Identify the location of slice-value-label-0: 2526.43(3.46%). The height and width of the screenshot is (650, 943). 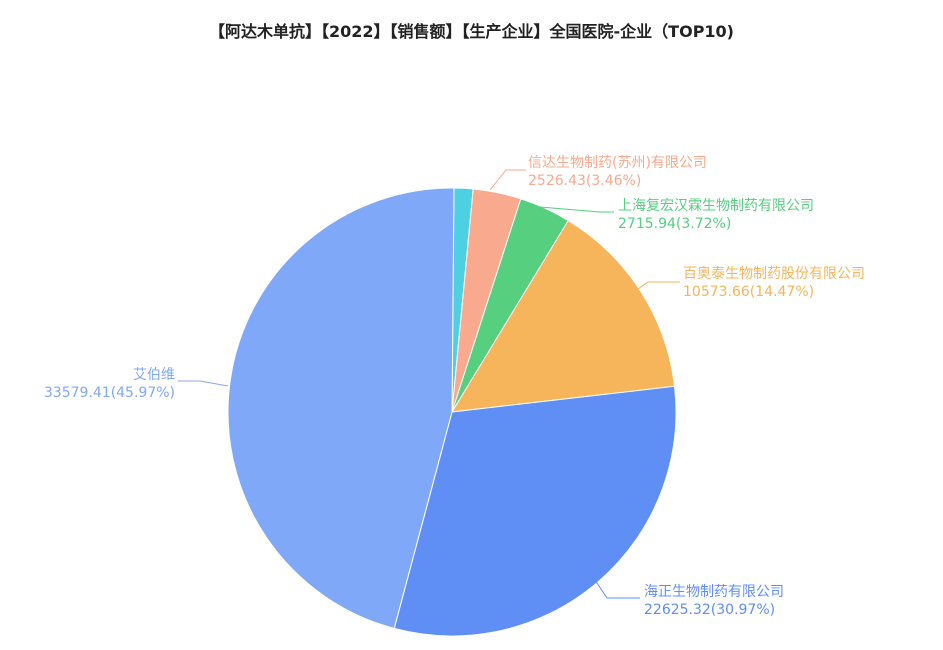
(584, 181).